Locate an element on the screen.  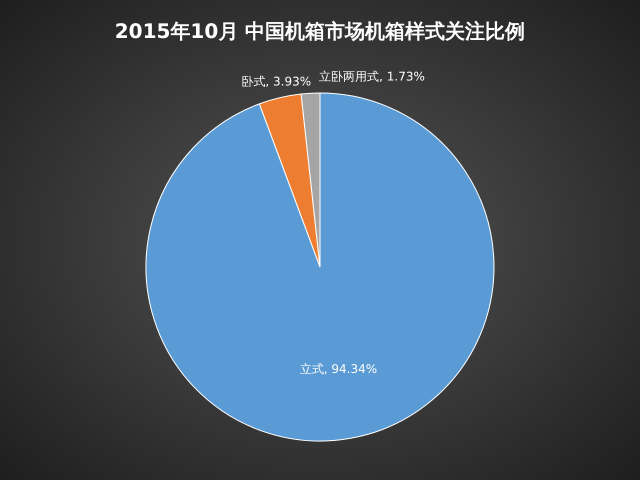
slice-label: 立式, 94.34% is located at coordinates (339, 369).